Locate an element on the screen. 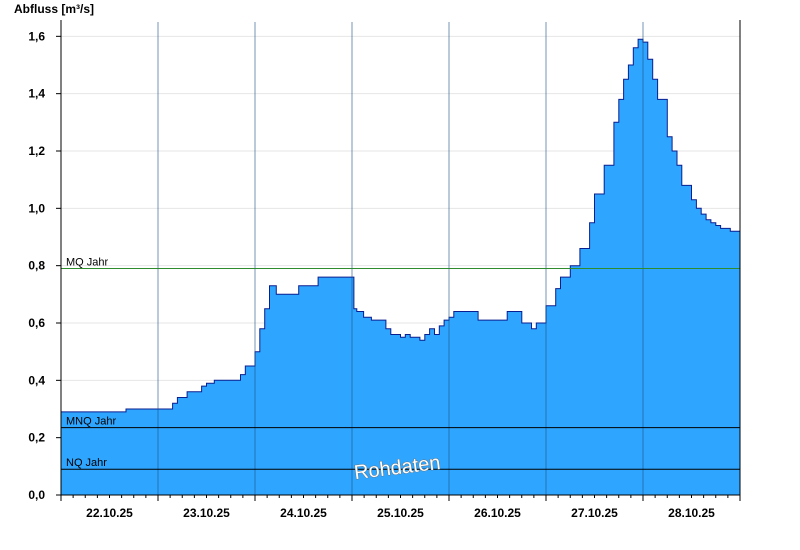 The image size is (800, 550). reference-label-1: MNQ Jahr is located at coordinates (91, 422).